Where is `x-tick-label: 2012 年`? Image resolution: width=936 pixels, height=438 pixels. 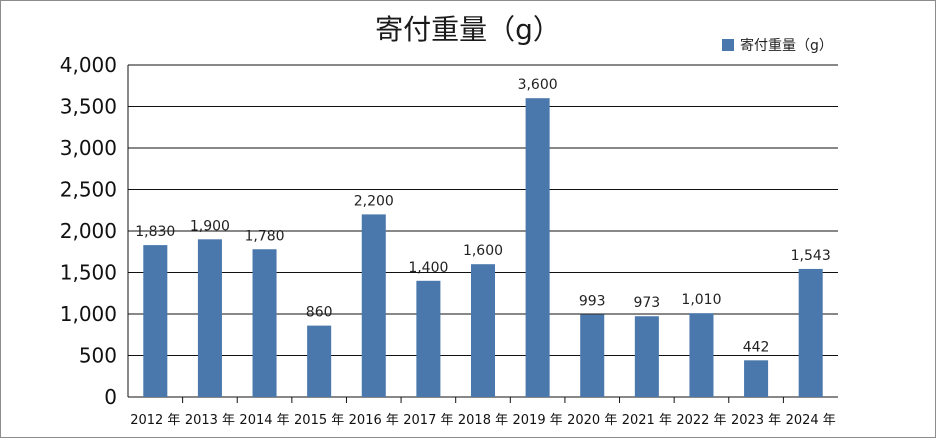 x-tick-label: 2012 年 is located at coordinates (155, 420).